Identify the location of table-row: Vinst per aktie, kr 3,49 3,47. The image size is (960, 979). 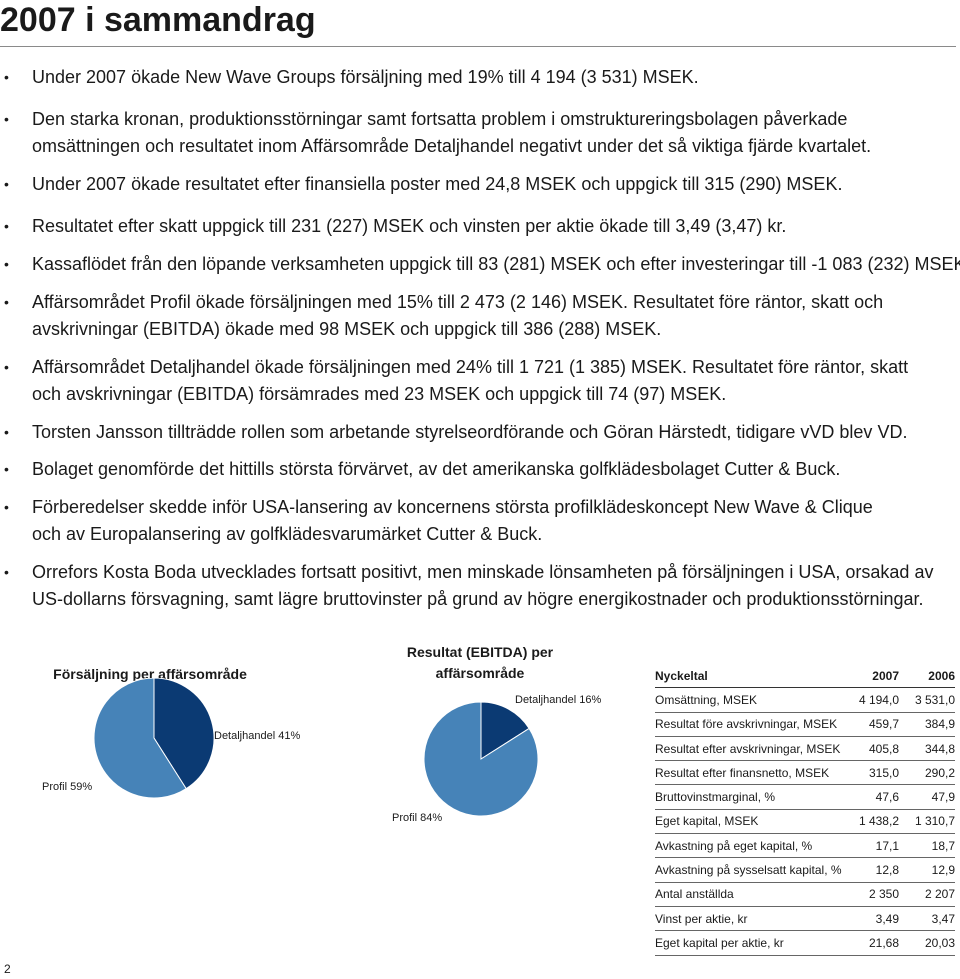
(805, 919).